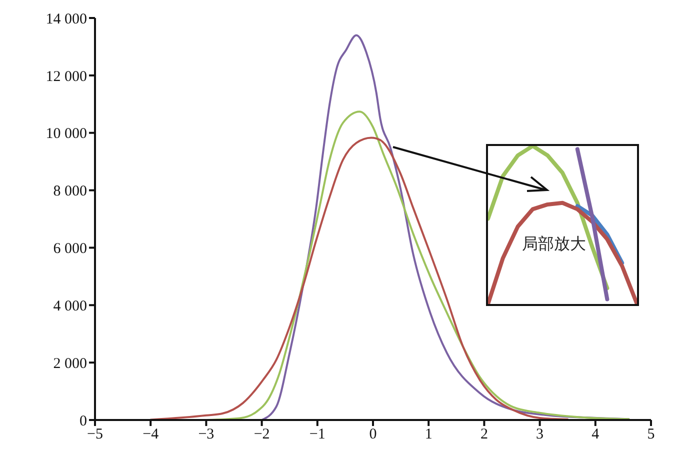 Image resolution: width=687 pixels, height=457 pixels. What do you see at coordinates (317, 434) in the screenshot?
I see `x-tick-label: −1` at bounding box center [317, 434].